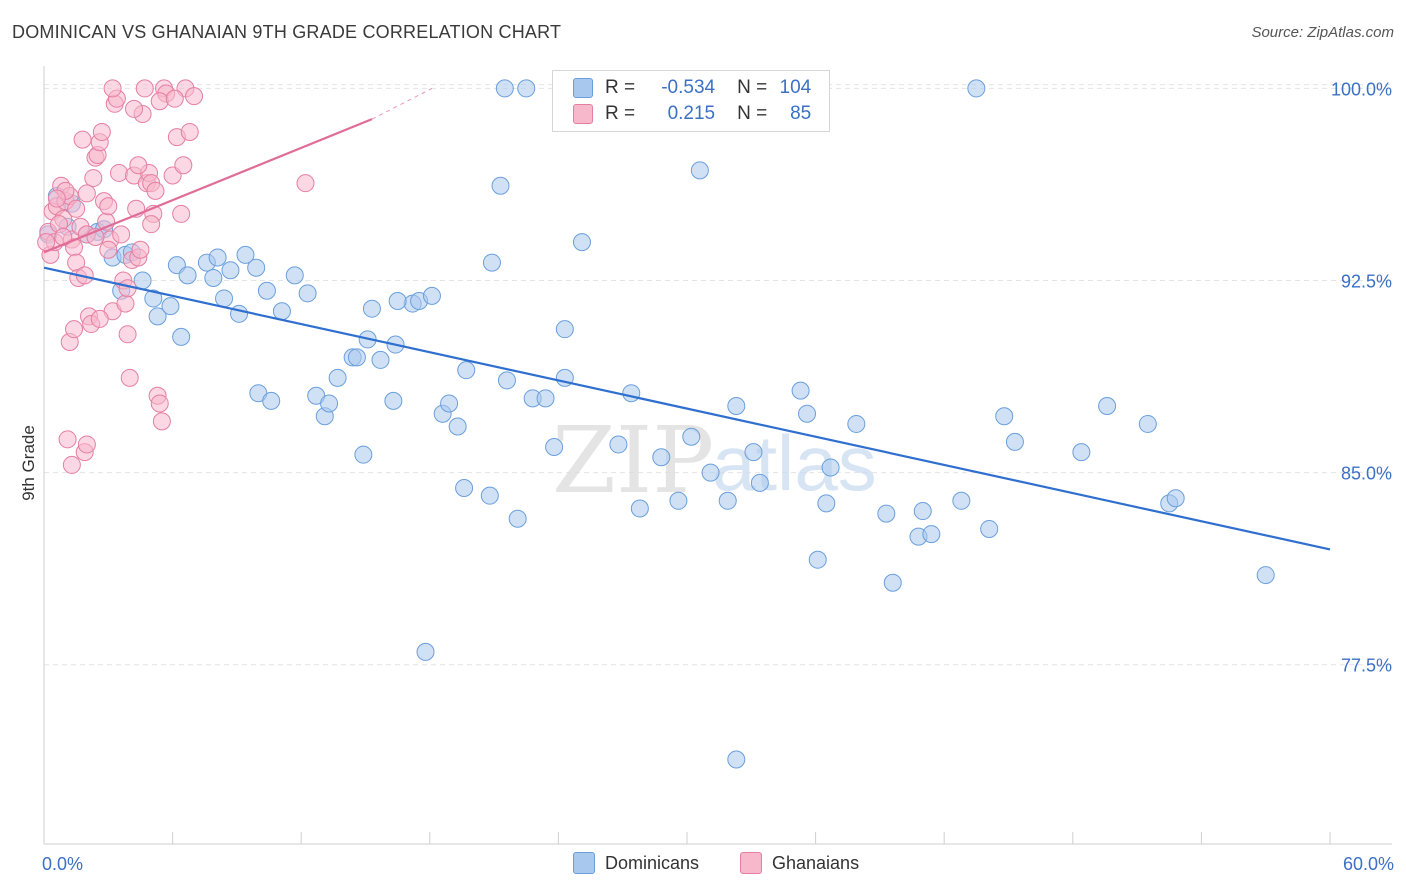 Image resolution: width=1406 pixels, height=892 pixels. What do you see at coordinates (1361, 89) in the screenshot?
I see `y-tick-label: 100.0%` at bounding box center [1361, 89].